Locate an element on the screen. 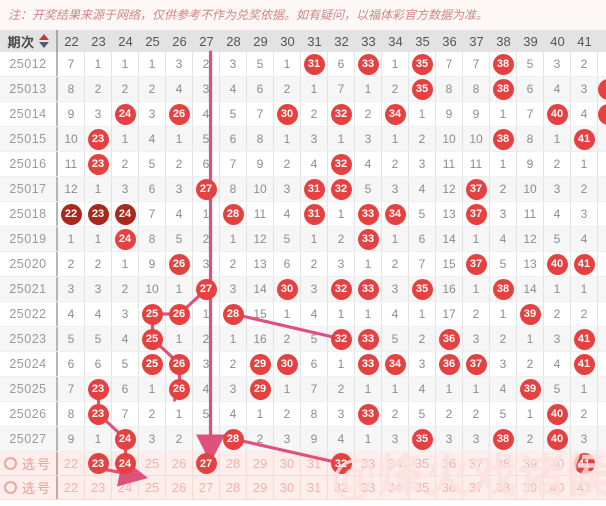 The image size is (606, 506). selected-ball: 23 is located at coordinates (98, 463).